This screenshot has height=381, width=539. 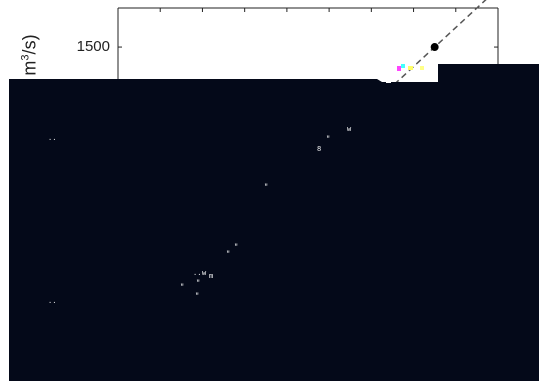 I want to click on color-fragments, so click(x=405, y=72).